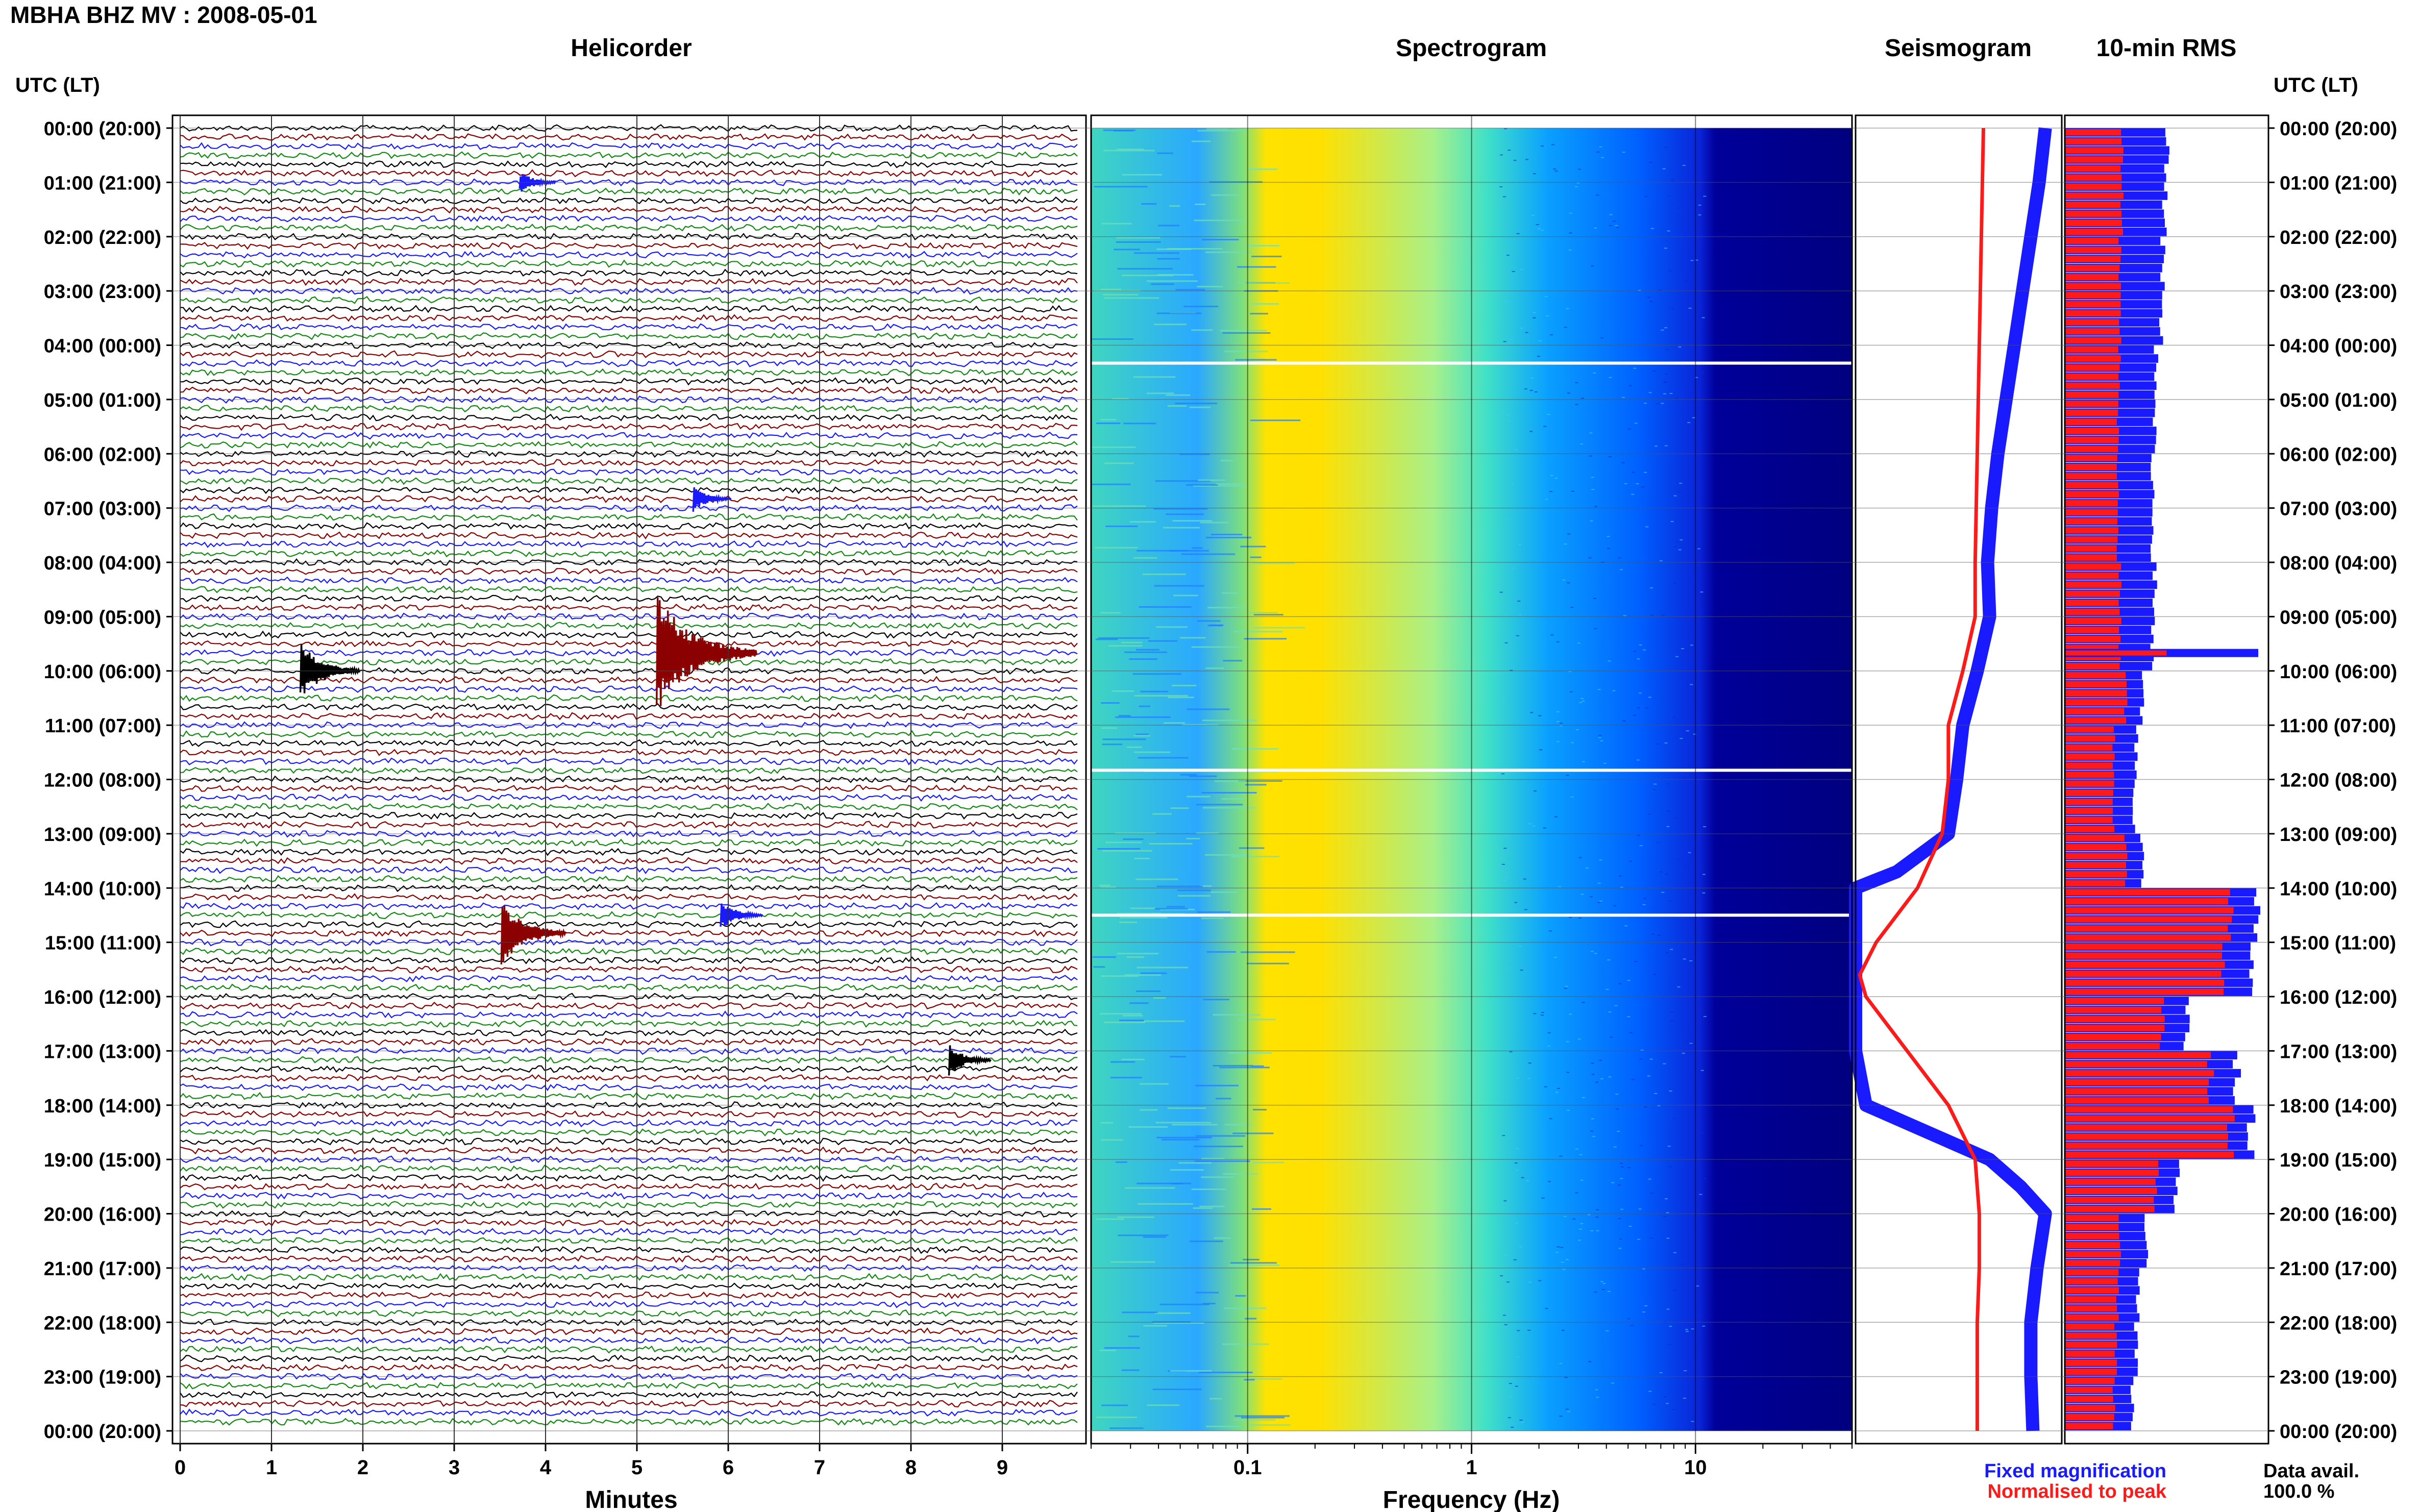 The image size is (2419, 1512). Describe the element at coordinates (102, 889) in the screenshot. I see `y-tick-label-left: 14:00 (10:00)` at that location.